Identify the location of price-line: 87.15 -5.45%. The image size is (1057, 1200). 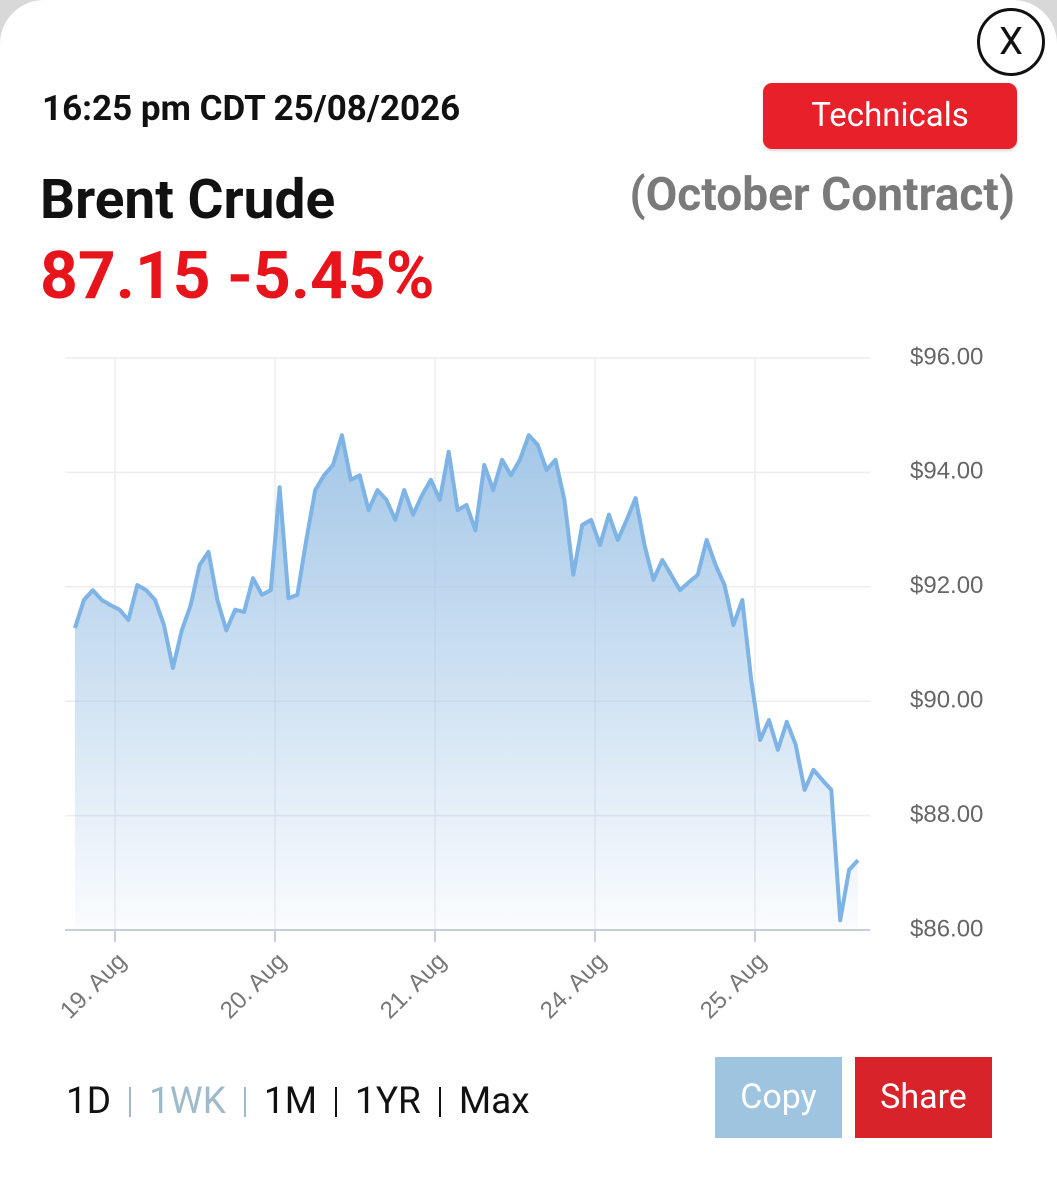
(237, 276).